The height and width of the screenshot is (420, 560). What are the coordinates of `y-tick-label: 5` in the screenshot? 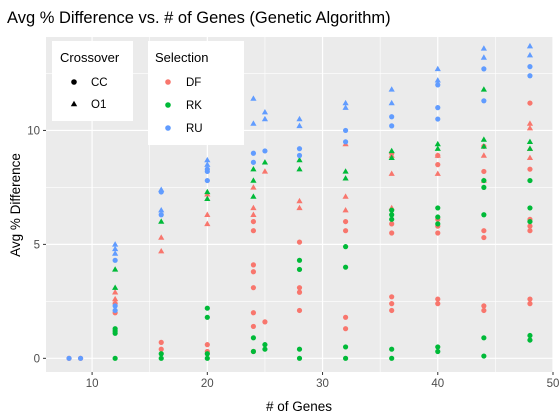 It's located at (37, 245).